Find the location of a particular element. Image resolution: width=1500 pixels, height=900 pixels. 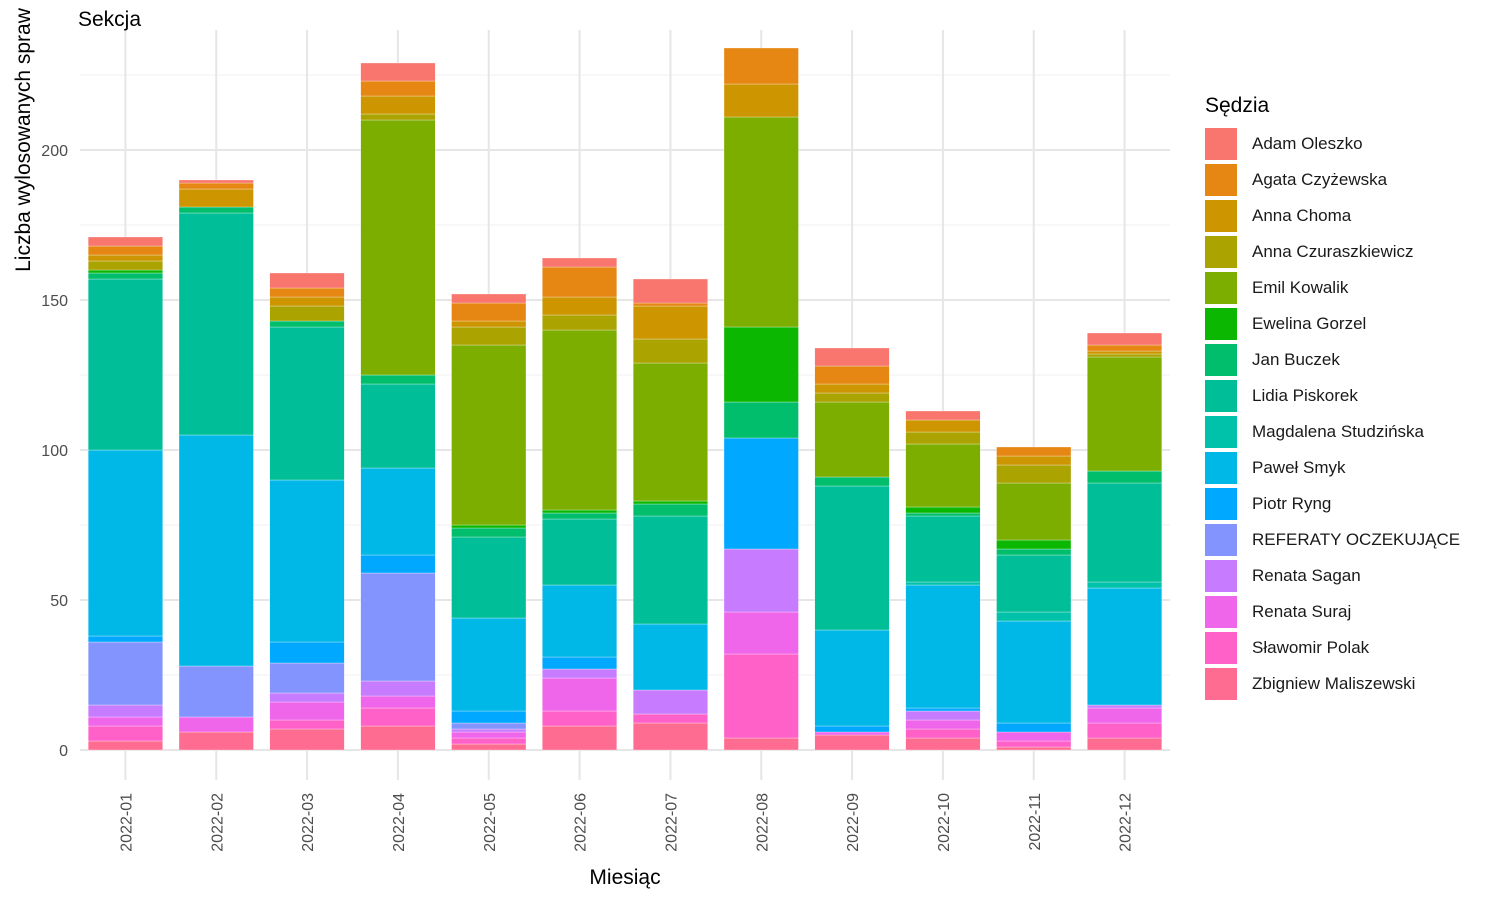

legend-label: Zbigniew Maliszewski is located at coordinates (1334, 683).